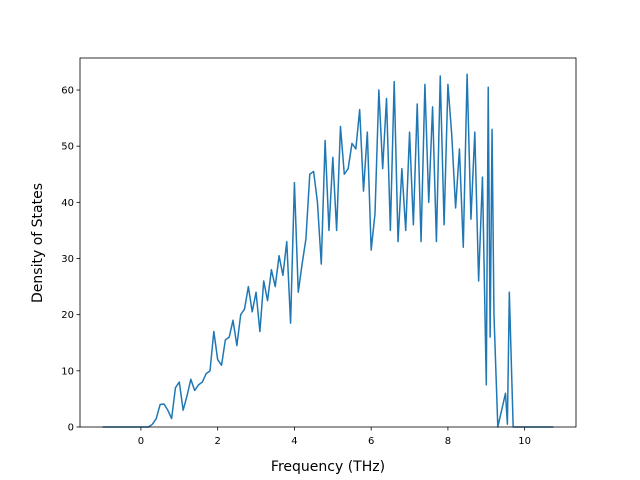  Describe the element at coordinates (67, 203) in the screenshot. I see `y-tick-label: 40` at that location.